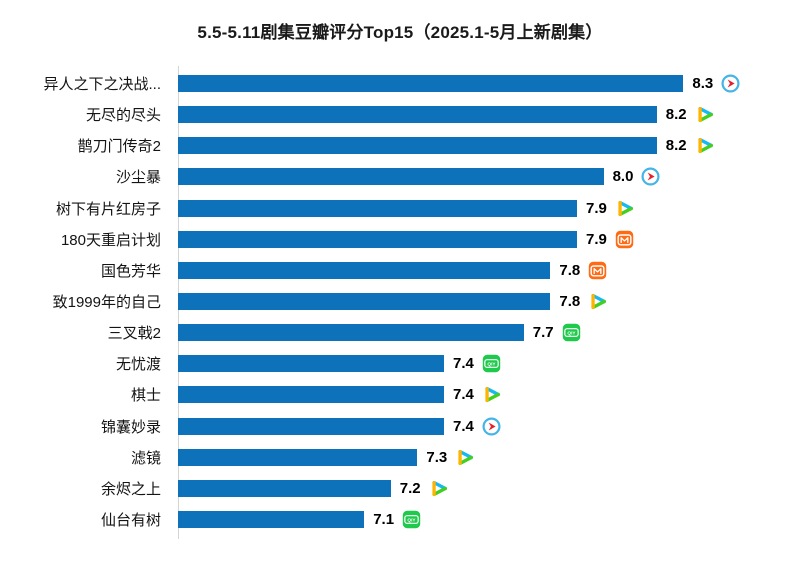 The height and width of the screenshot is (565, 800). What do you see at coordinates (130, 521) in the screenshot?
I see `category-label: 仙台有树` at bounding box center [130, 521].